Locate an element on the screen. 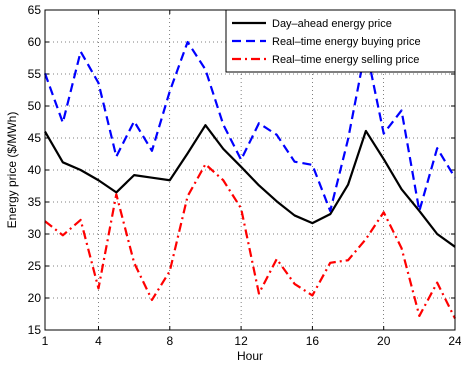  y-tick-label: 55 is located at coordinates (35, 74).